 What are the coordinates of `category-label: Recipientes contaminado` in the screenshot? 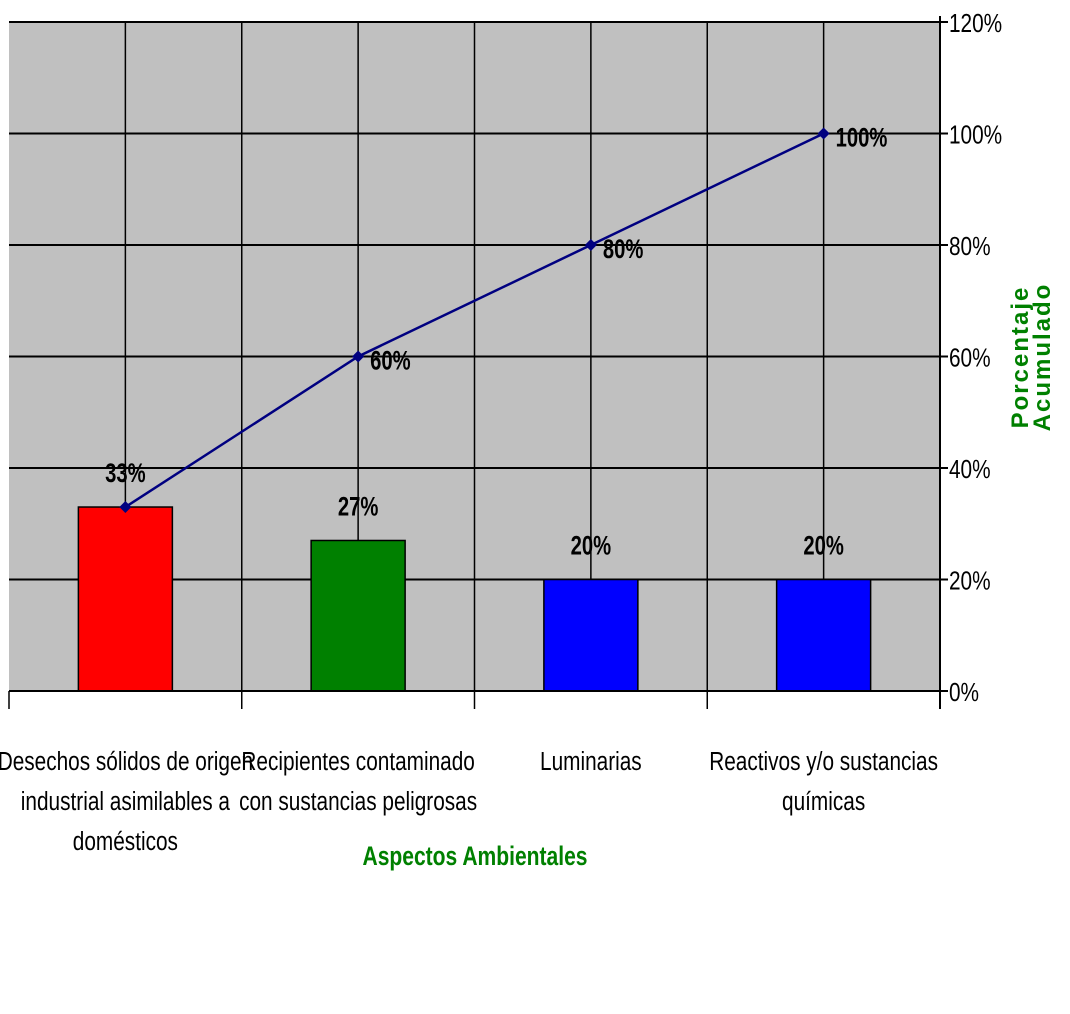 It's located at (357, 761).